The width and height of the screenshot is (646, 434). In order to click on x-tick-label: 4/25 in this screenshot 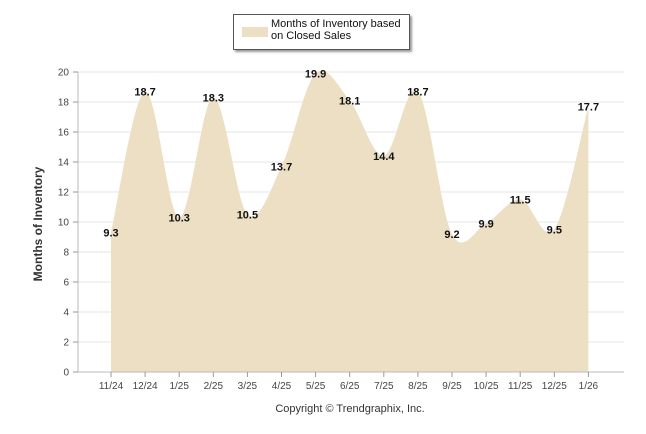, I will do `click(282, 386)`.